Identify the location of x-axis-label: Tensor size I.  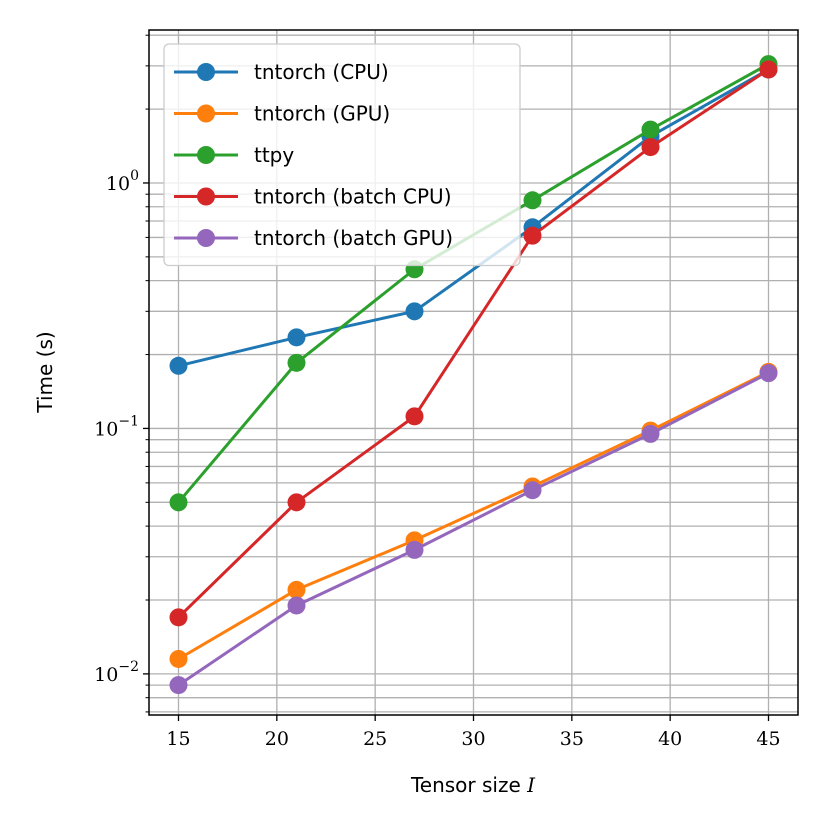
(473, 785).